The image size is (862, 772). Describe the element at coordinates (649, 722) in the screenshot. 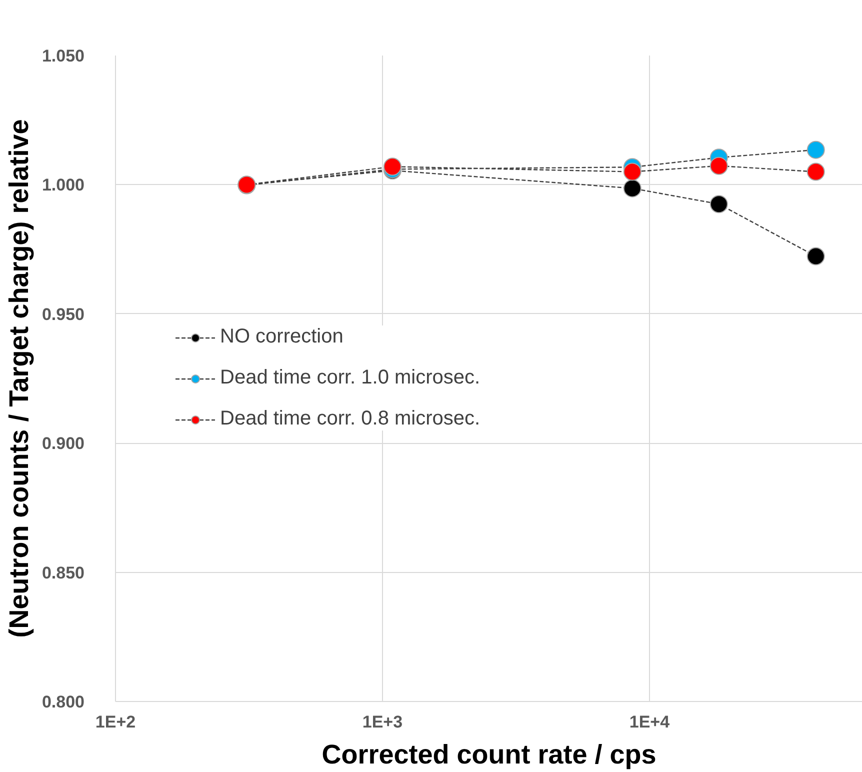

I see `x-tick-label: 1E+4` at that location.